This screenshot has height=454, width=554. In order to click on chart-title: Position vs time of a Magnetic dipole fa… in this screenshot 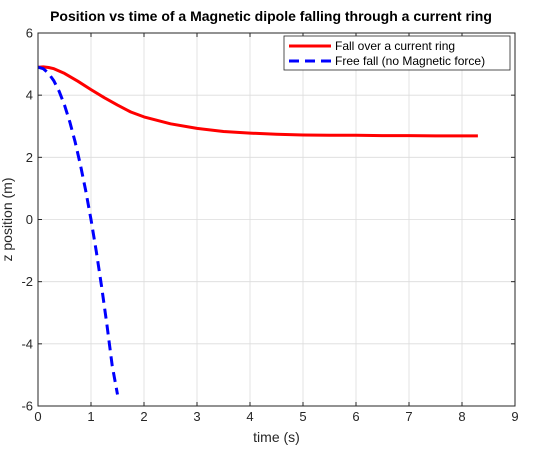, I will do `click(271, 16)`.